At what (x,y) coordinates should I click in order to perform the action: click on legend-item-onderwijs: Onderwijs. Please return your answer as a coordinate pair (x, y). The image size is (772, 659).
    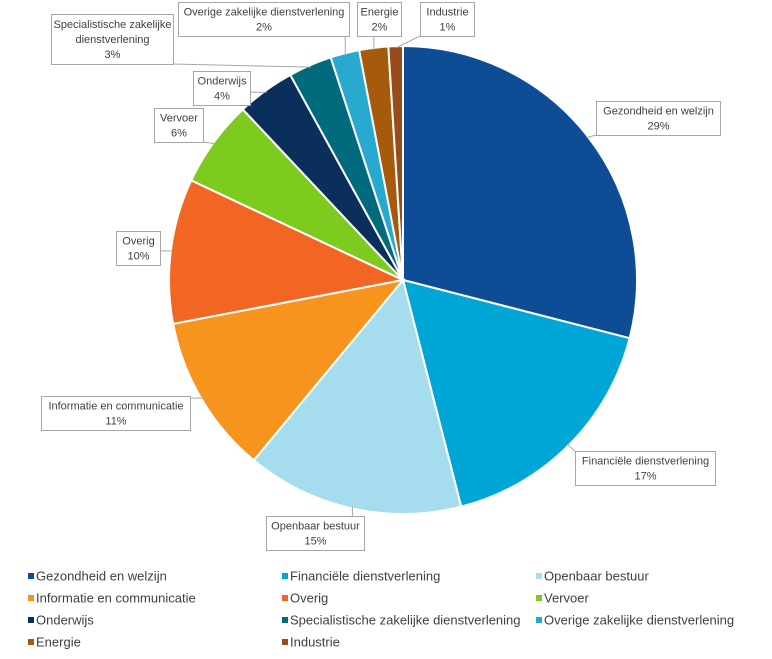
    Looking at the image, I should click on (61, 620).